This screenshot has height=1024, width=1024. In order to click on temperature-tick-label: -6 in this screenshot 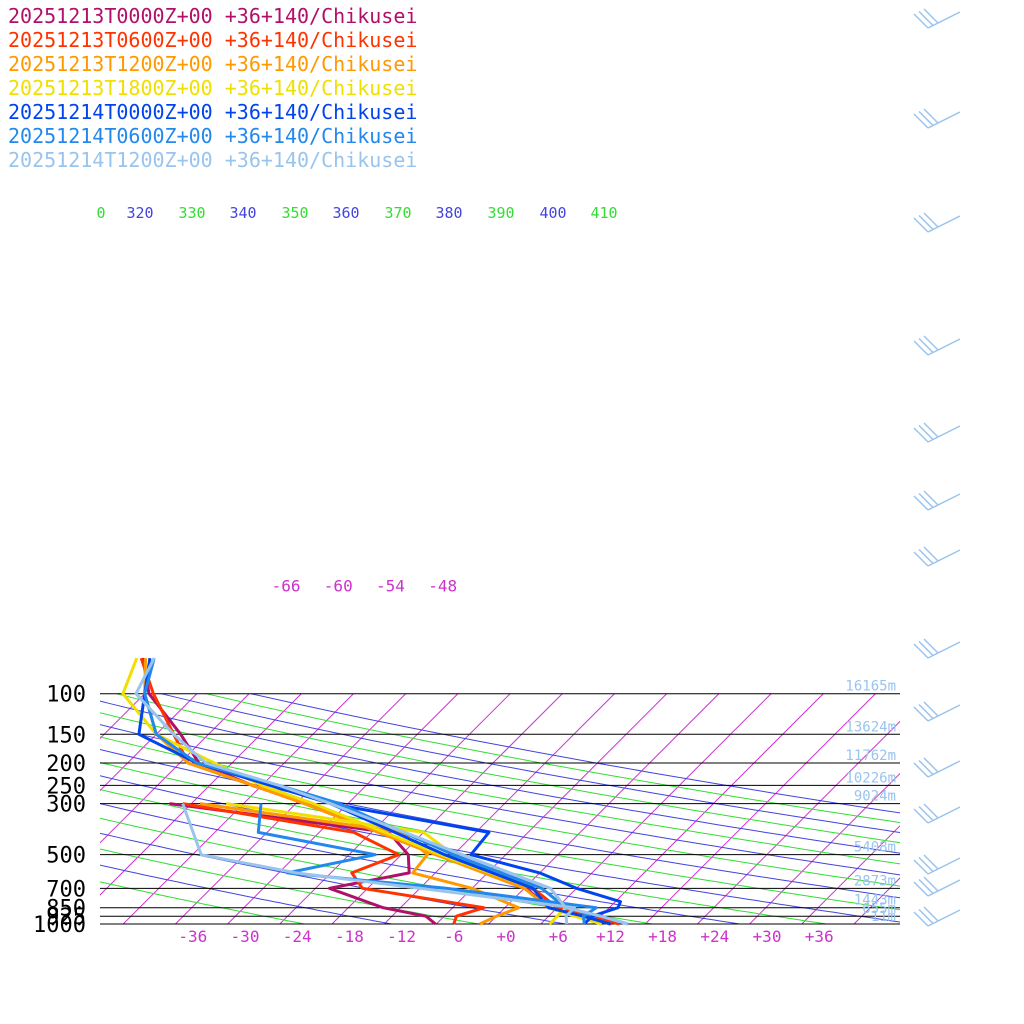, I will do `click(453, 936)`.